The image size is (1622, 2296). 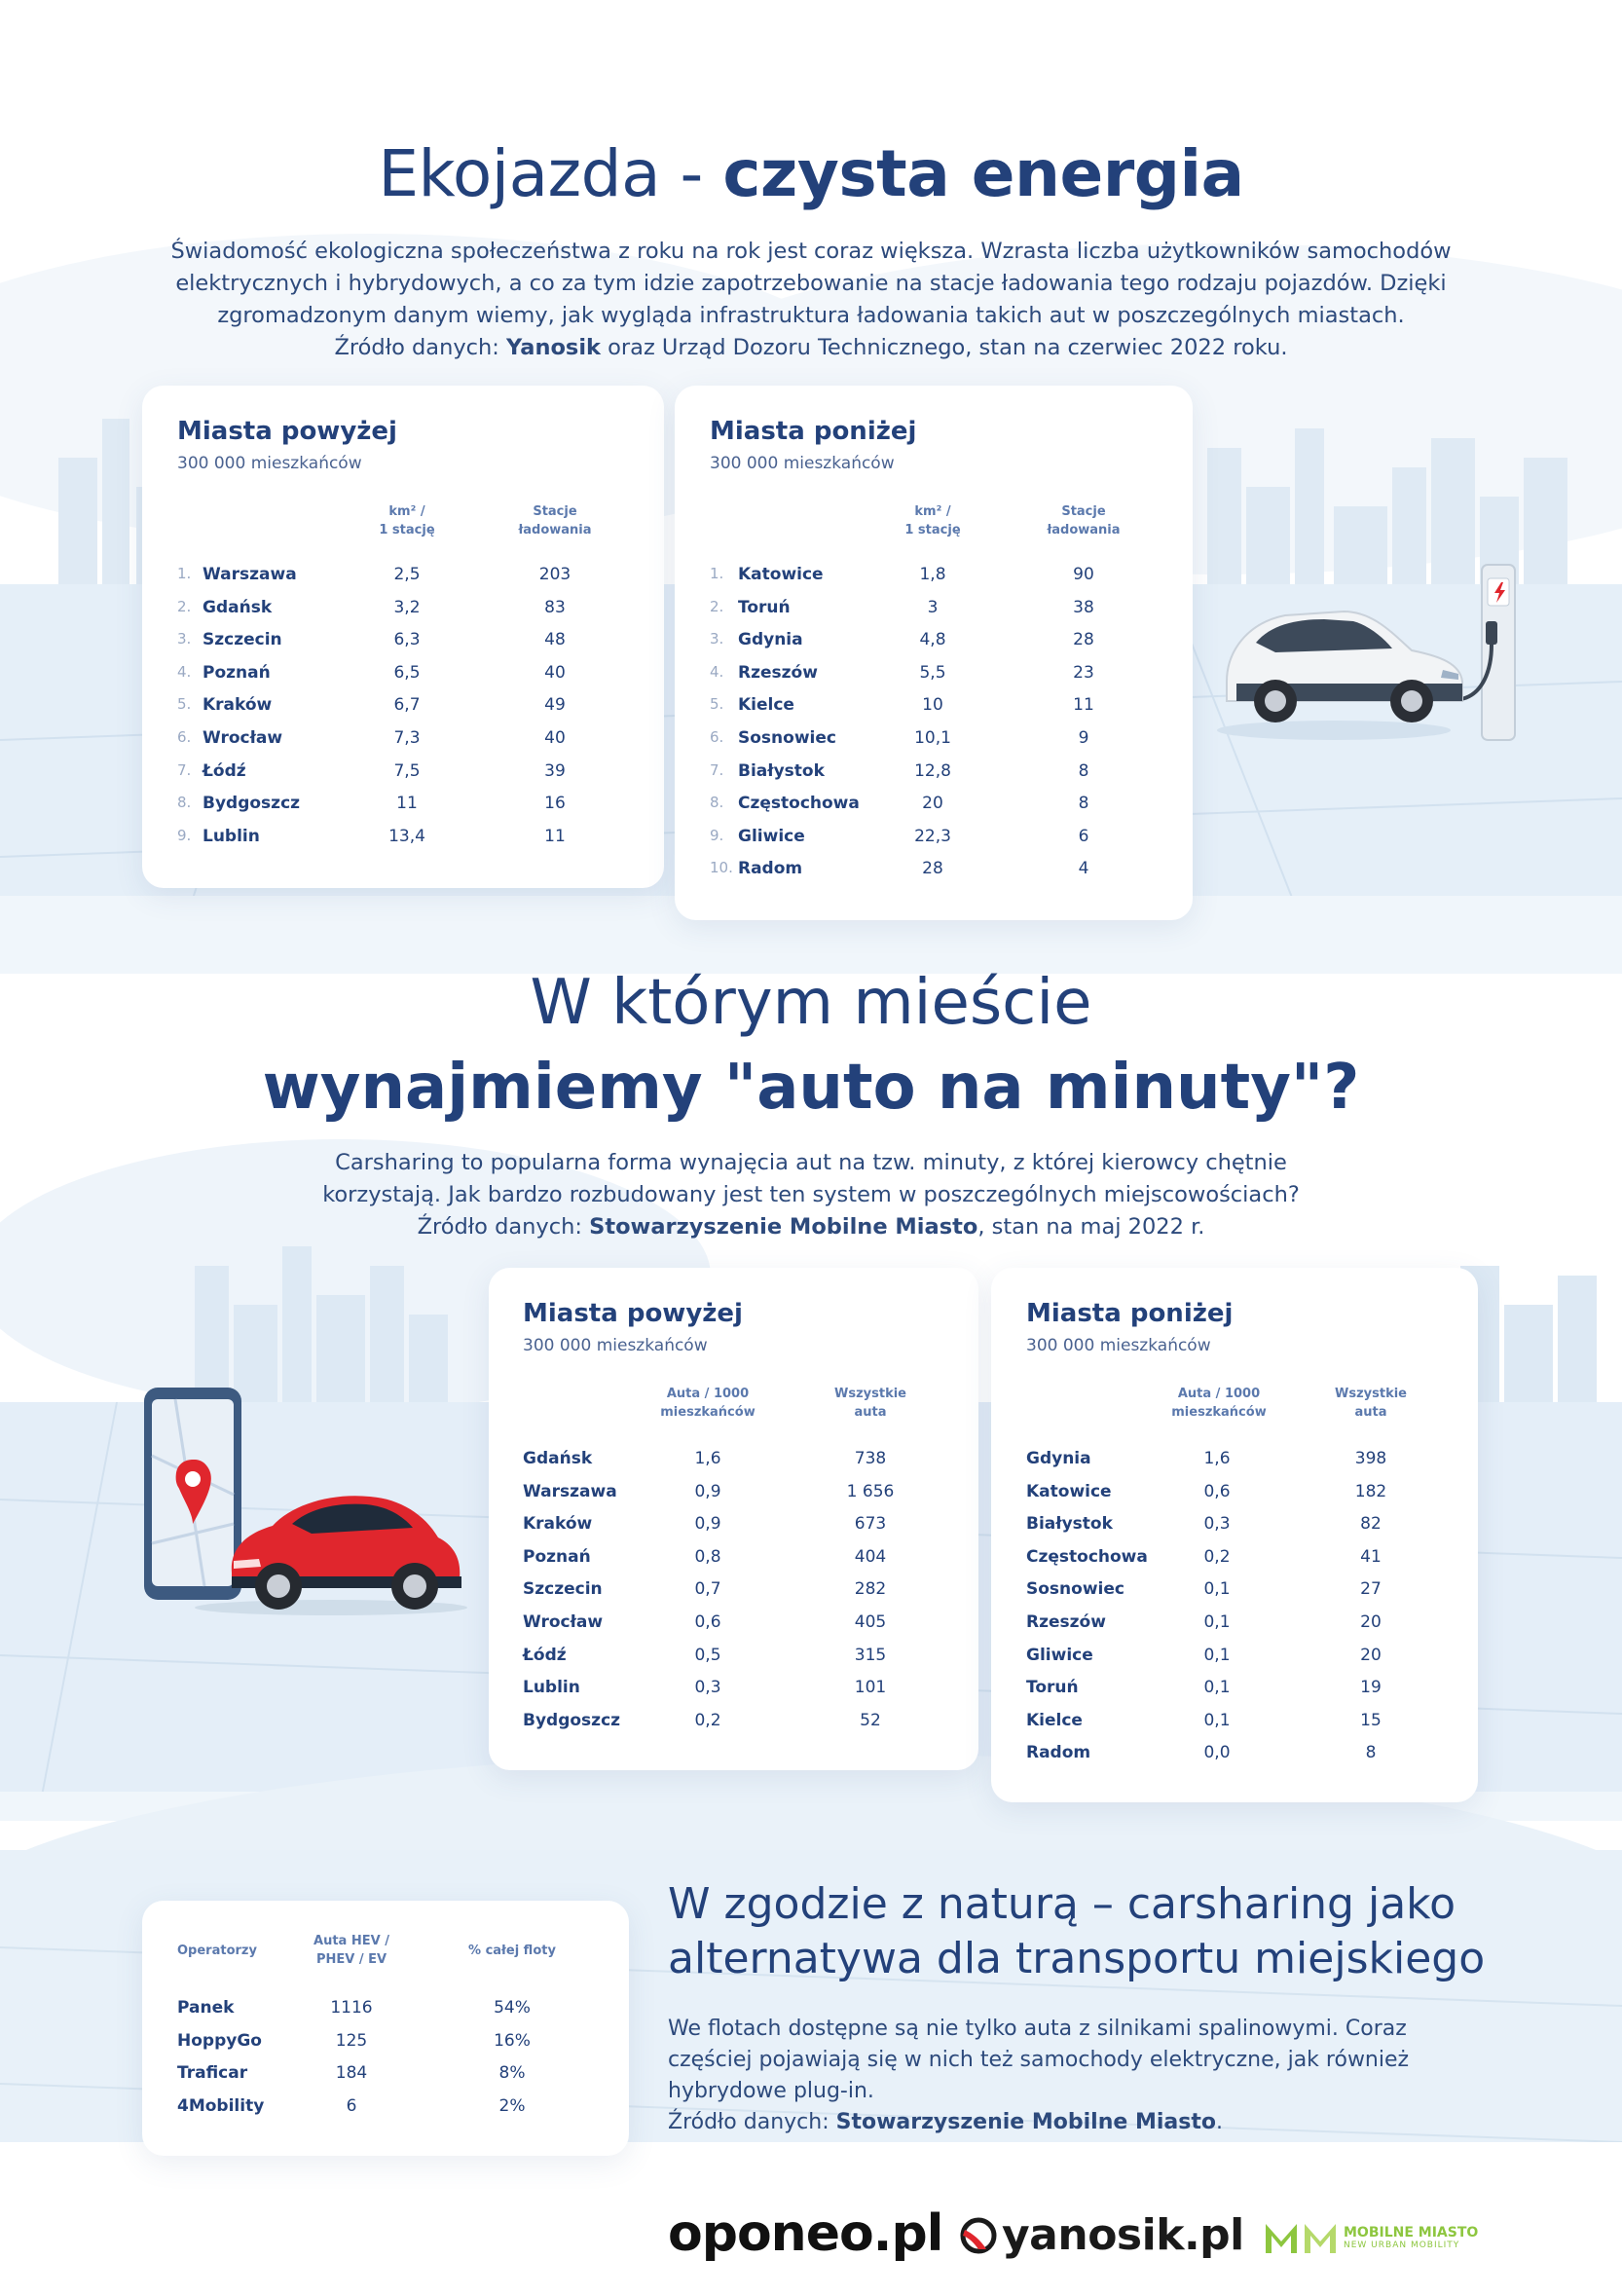 What do you see at coordinates (870, 1556) in the screenshot?
I see `row-value-2: 404` at bounding box center [870, 1556].